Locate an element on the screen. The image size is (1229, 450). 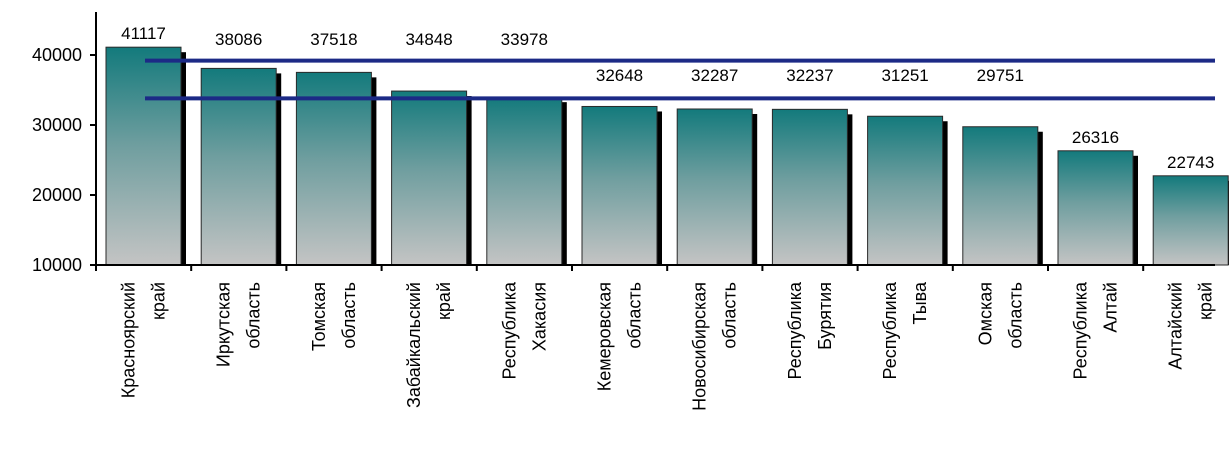
data-label: 37518 is located at coordinates (333, 39).